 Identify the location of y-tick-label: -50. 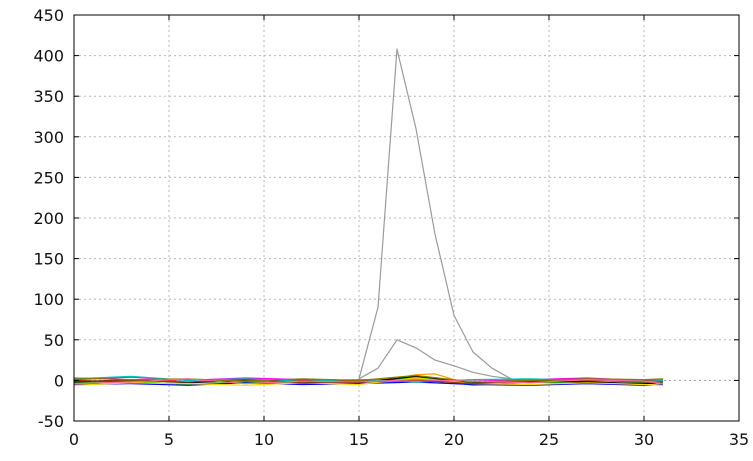
(51, 421).